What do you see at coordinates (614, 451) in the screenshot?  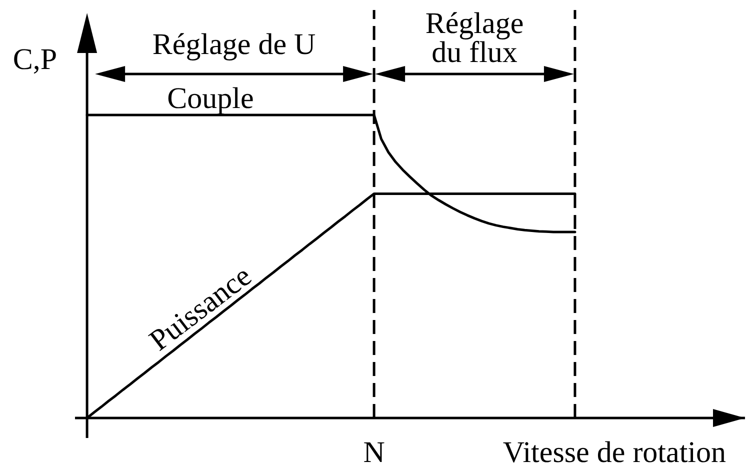 I see `x-axis-title: Vitesse de rotation` at bounding box center [614, 451].